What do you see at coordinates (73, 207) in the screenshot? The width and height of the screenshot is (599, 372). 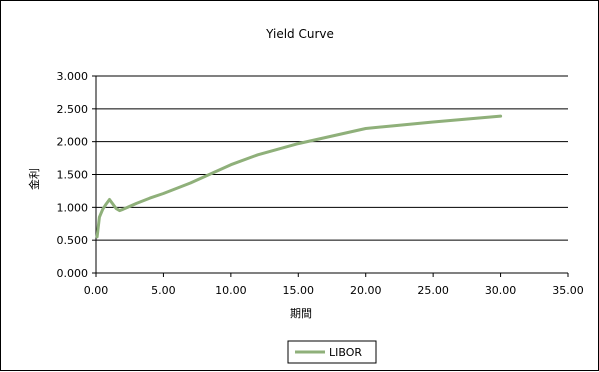 I see `y-tick-label-2: 1.000` at bounding box center [73, 207].